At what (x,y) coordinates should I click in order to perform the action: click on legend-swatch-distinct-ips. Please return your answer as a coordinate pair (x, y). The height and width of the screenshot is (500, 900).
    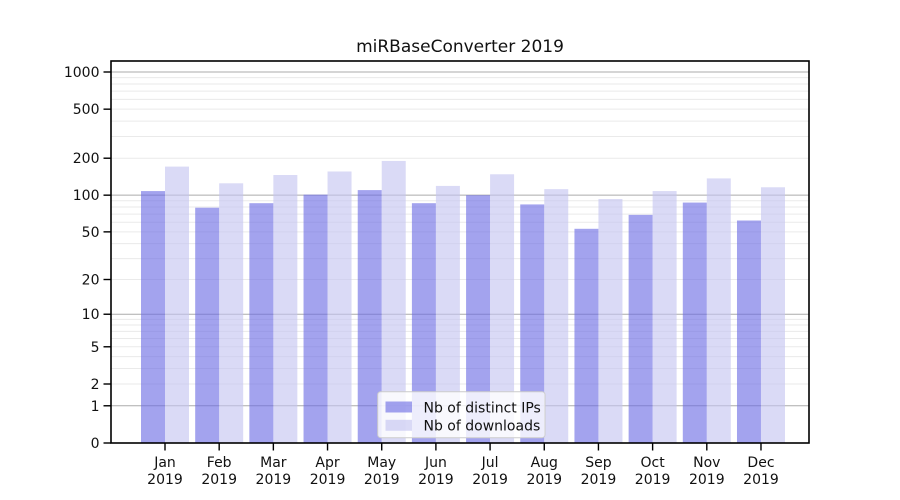
    Looking at the image, I should click on (398, 407).